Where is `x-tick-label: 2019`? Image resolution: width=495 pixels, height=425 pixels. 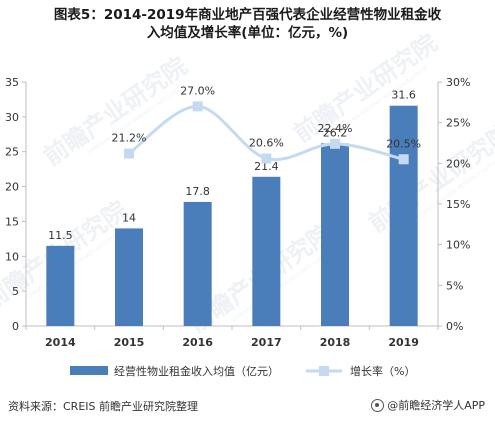
x-tick-label: 2019 is located at coordinates (403, 342).